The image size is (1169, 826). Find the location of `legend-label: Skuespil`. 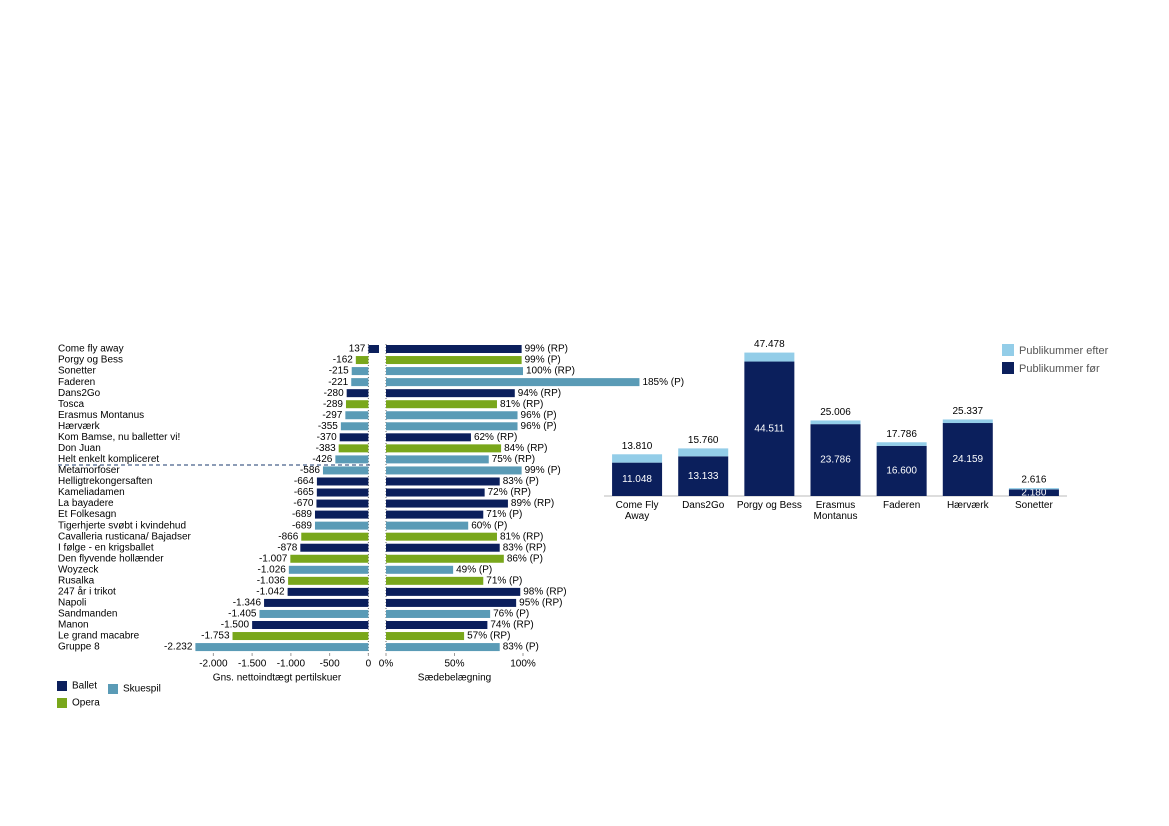

legend-label: Skuespil is located at coordinates (142, 689).